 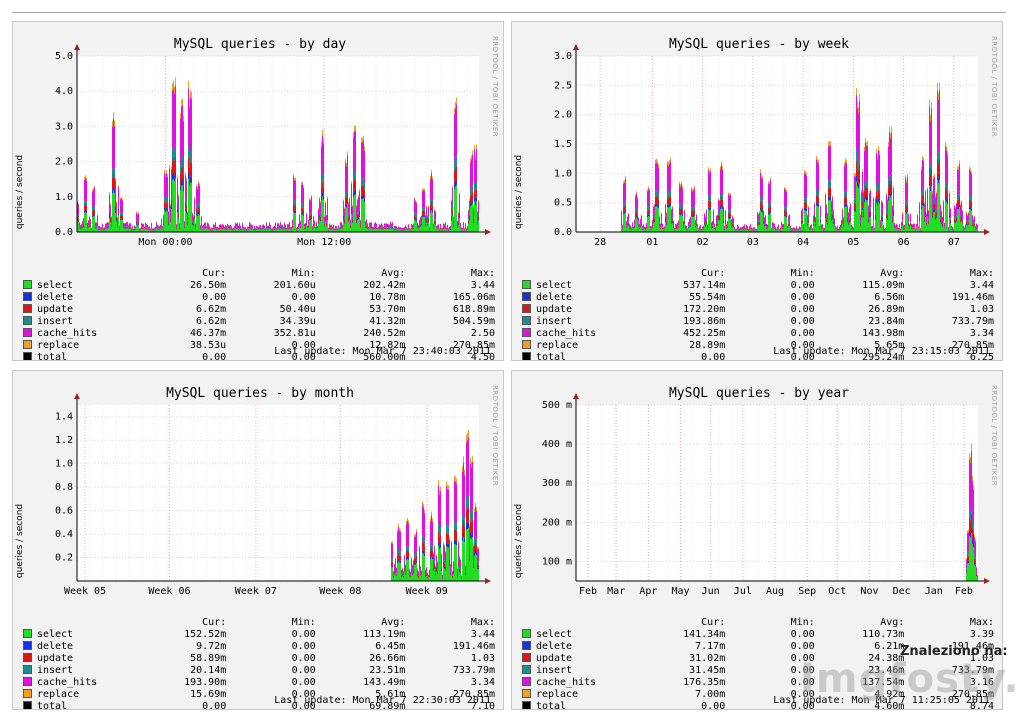 What do you see at coordinates (55, 321) in the screenshot?
I see `legend-name: insert` at bounding box center [55, 321].